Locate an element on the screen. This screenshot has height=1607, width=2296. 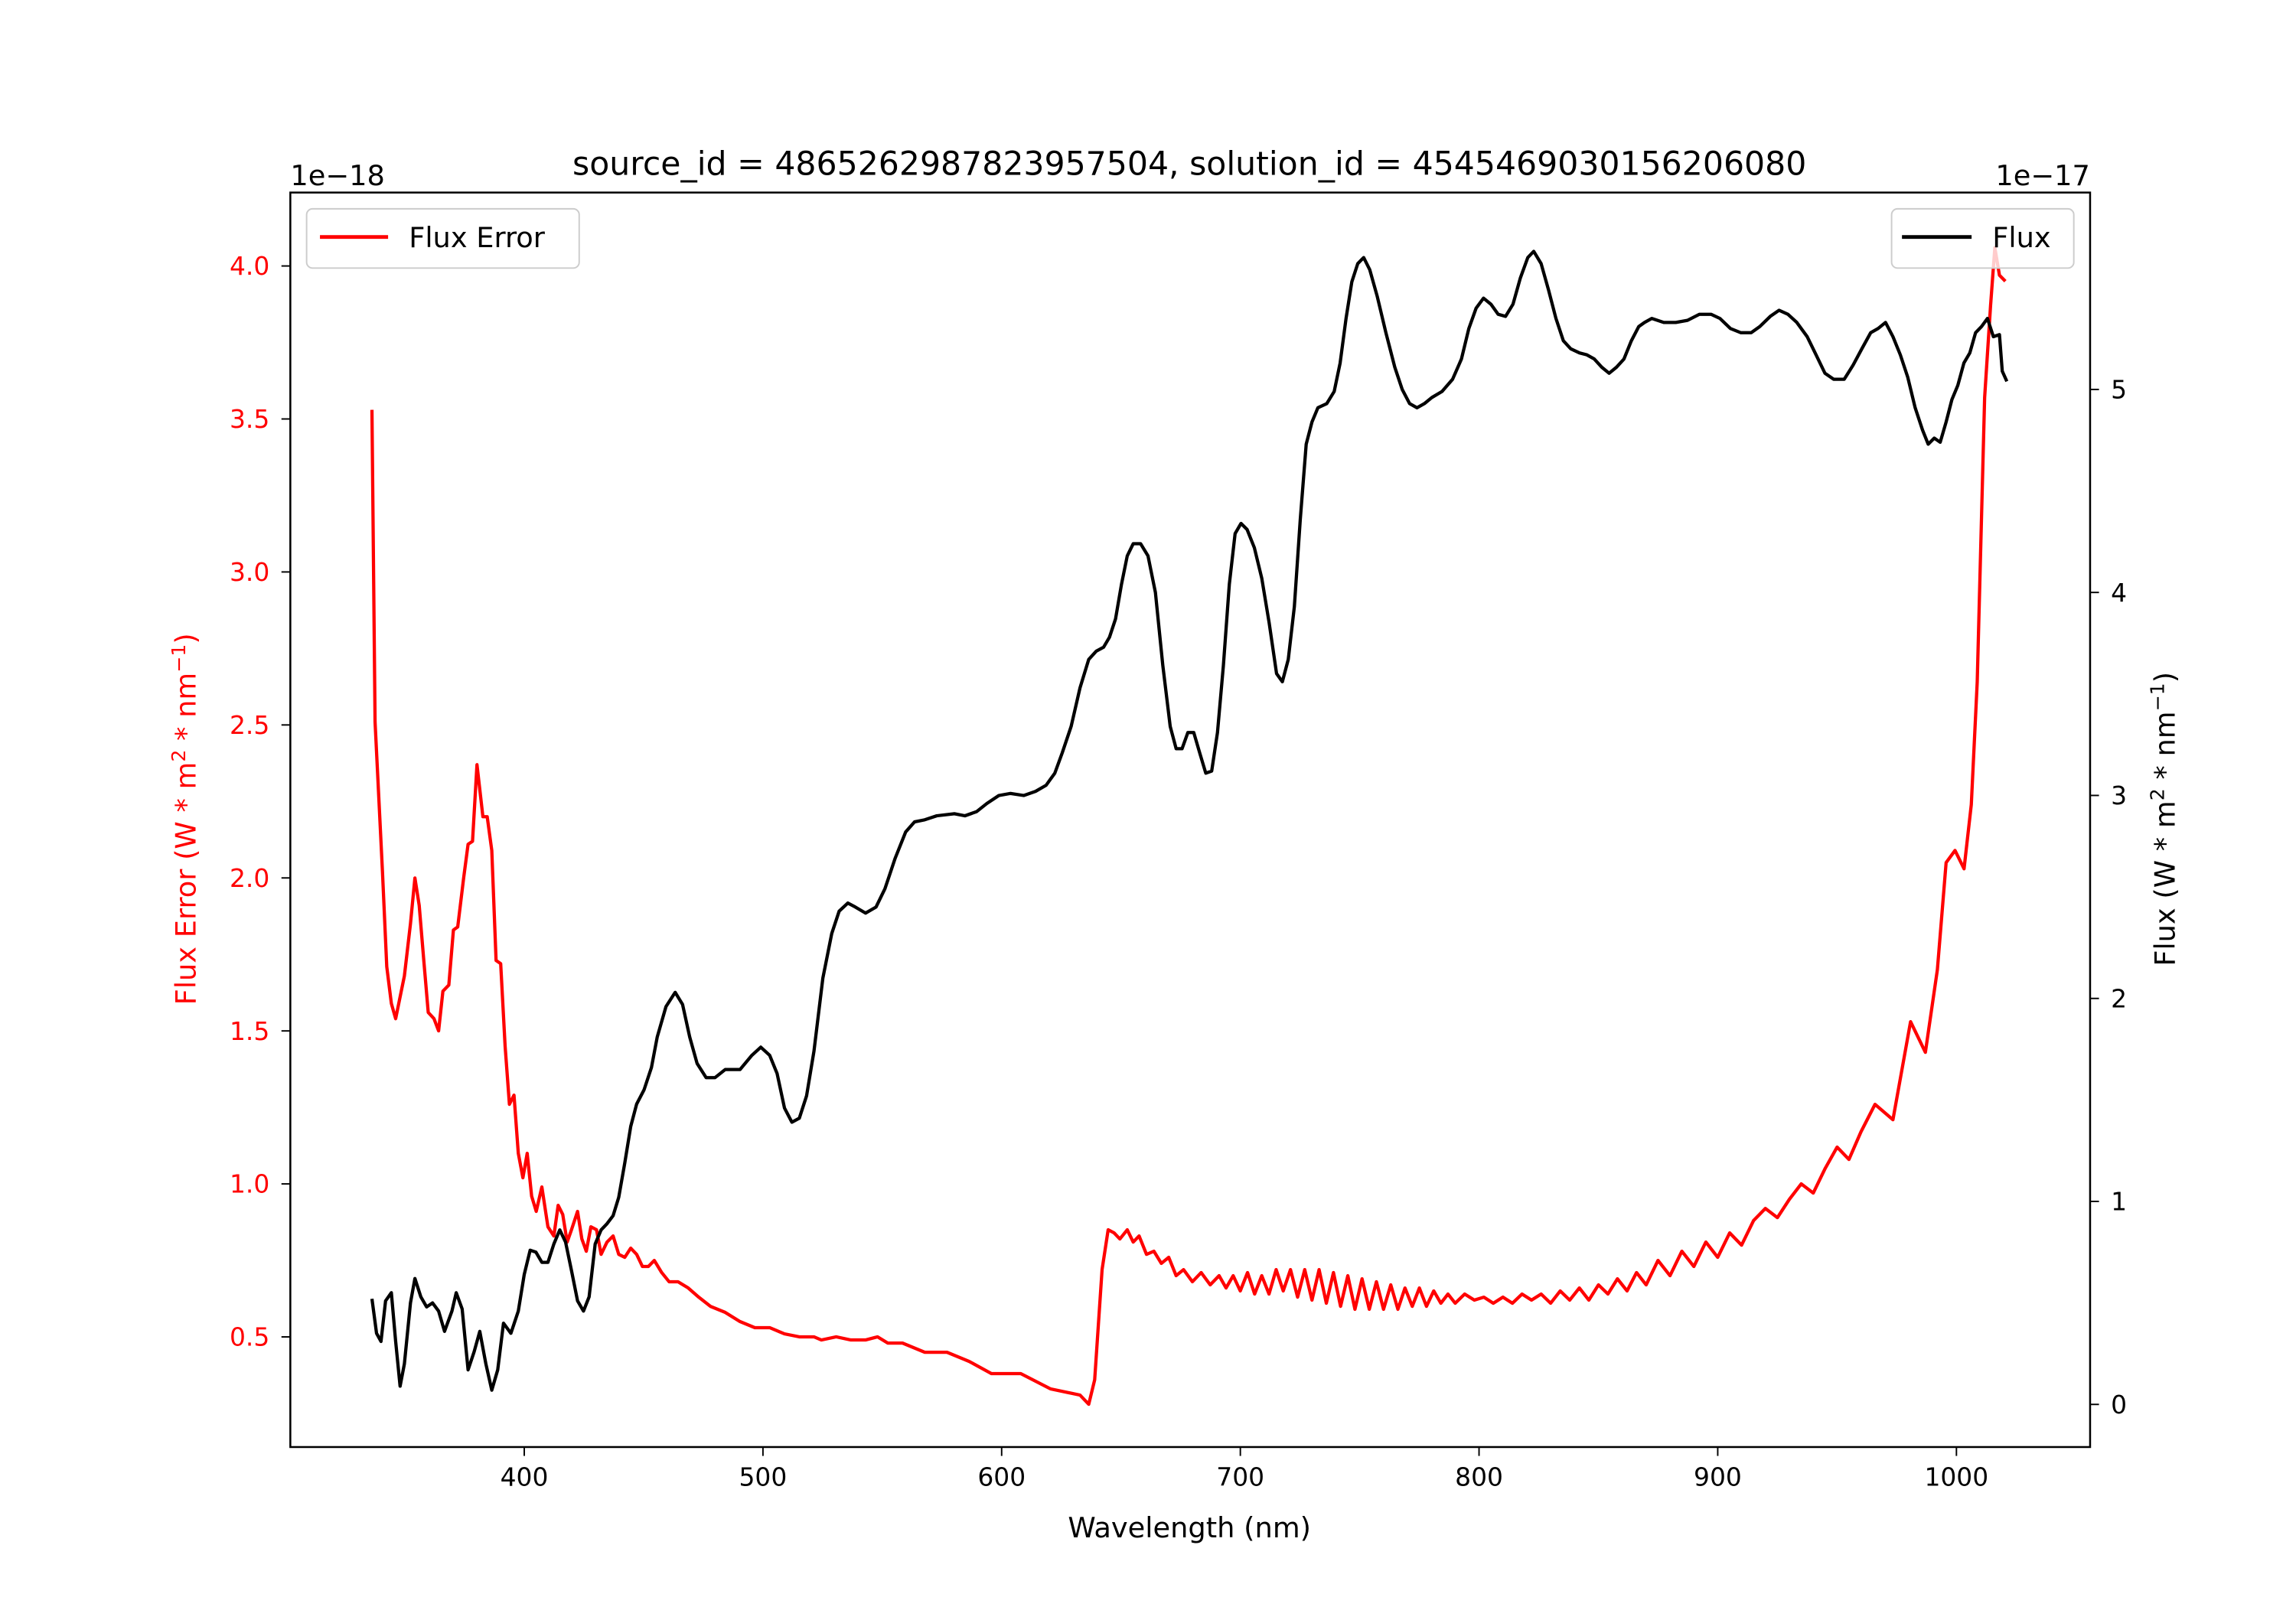
right-y-axis-label: Flux (W * m2 * nm−1) is located at coordinates (2164, 819).